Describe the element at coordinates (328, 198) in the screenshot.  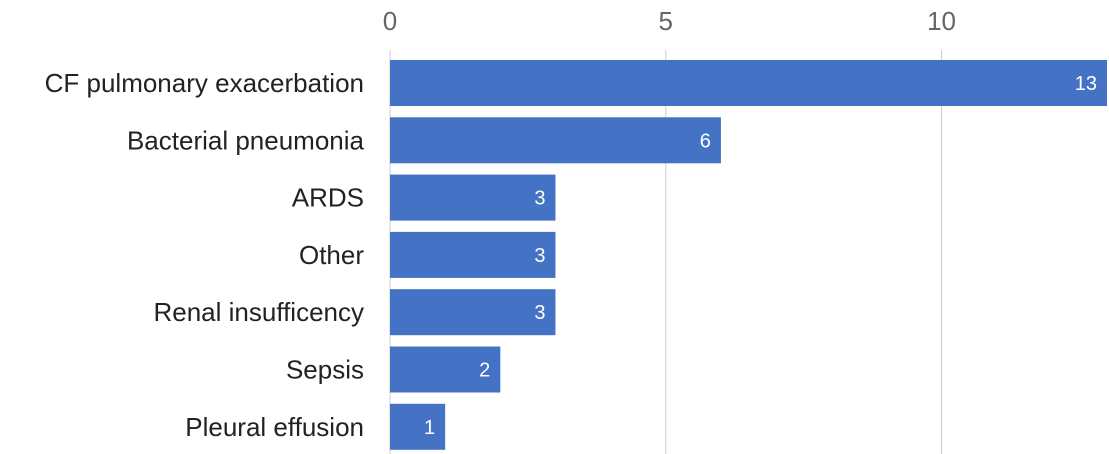
I see `category-label: ARDS` at that location.